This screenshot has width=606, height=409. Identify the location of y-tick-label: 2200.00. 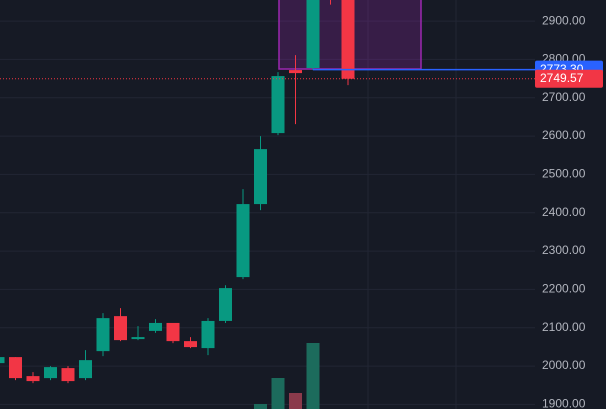
(564, 289).